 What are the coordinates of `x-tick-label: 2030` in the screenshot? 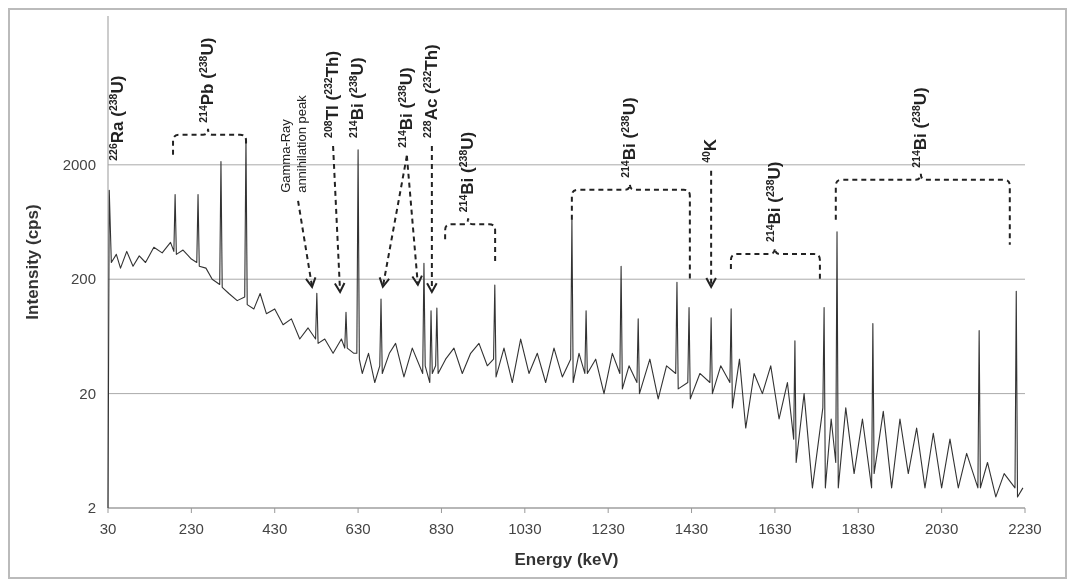 It's located at (941, 528).